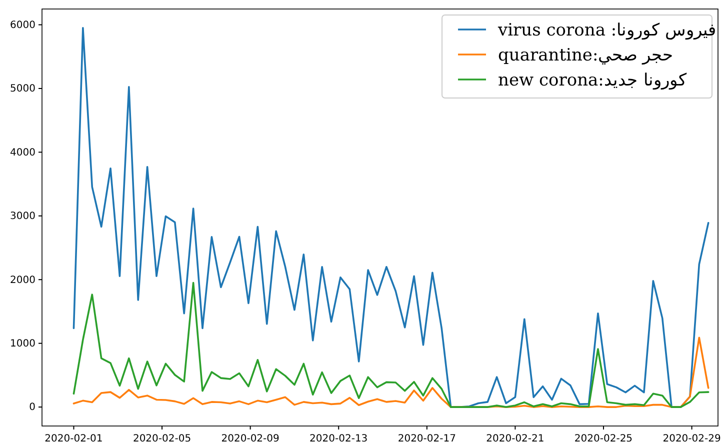 Image resolution: width=727 pixels, height=443 pixels. I want to click on x-tick-label: 2020-02-17, so click(427, 438).